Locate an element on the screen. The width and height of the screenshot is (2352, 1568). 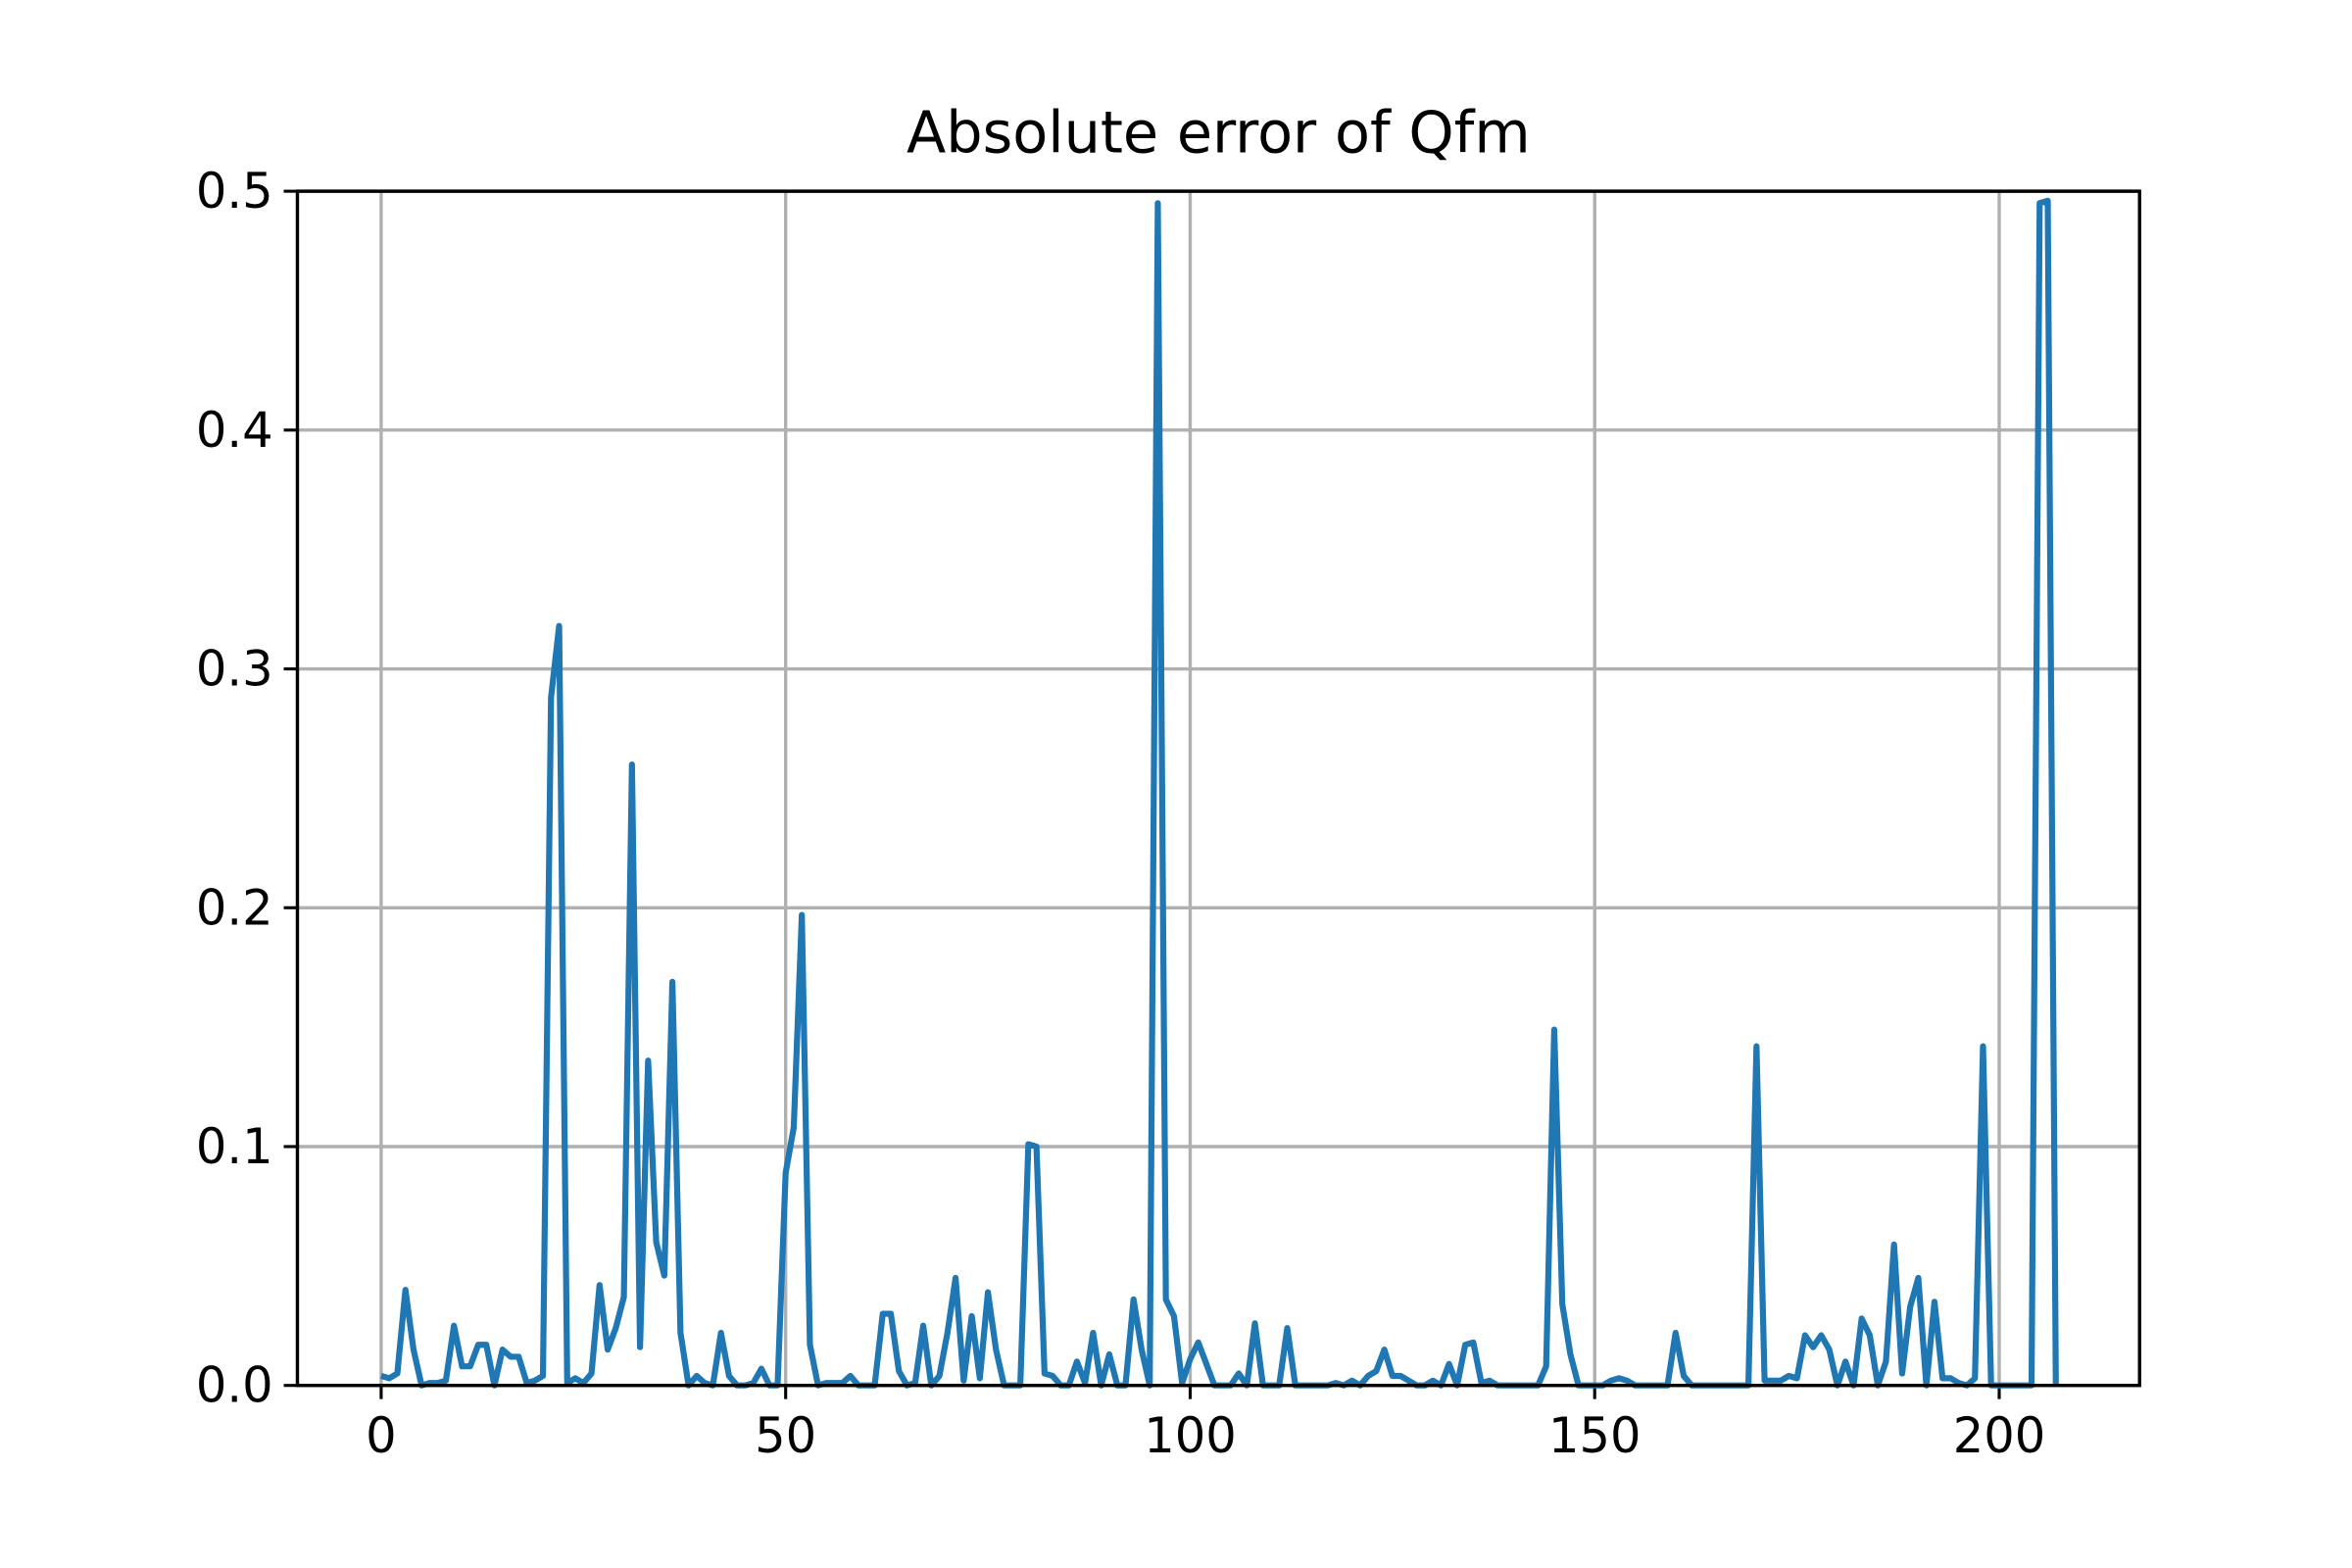
x-tick-label: 100 is located at coordinates (1190, 1435).